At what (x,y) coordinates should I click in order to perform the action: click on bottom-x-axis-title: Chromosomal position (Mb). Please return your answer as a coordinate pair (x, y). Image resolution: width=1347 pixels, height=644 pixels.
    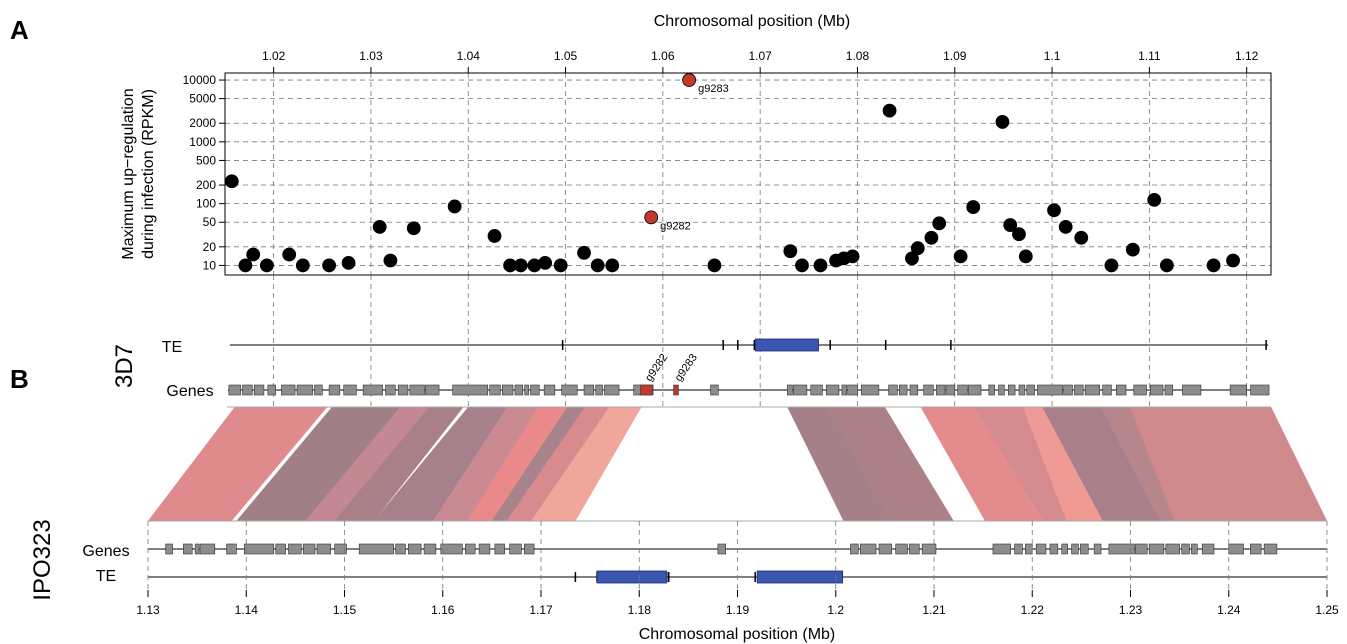
    Looking at the image, I should click on (737, 634).